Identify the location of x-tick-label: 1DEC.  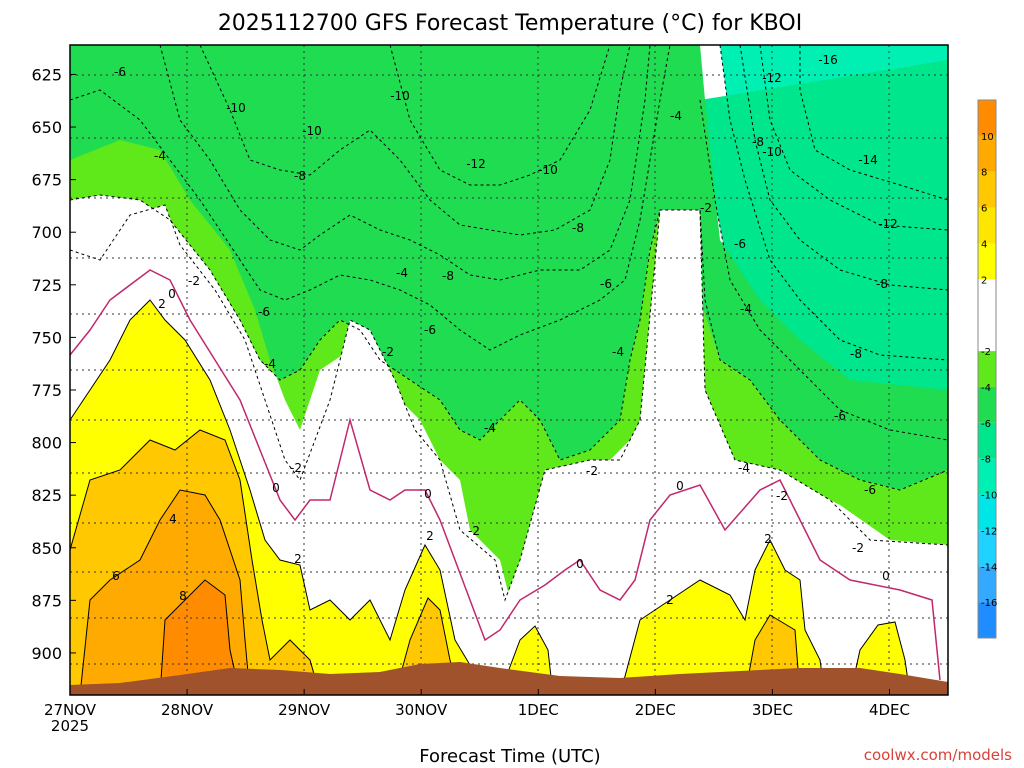
(538, 710).